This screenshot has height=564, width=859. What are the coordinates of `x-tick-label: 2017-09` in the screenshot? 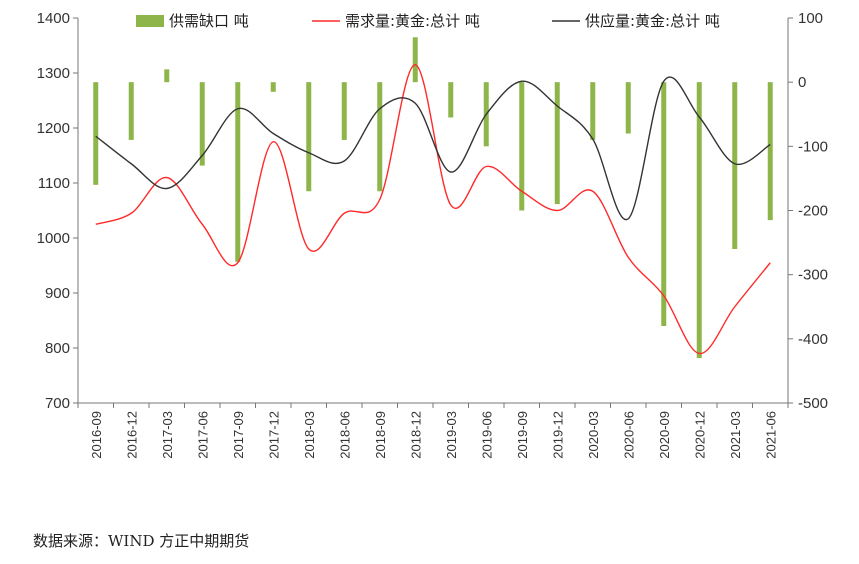 It's located at (238, 435).